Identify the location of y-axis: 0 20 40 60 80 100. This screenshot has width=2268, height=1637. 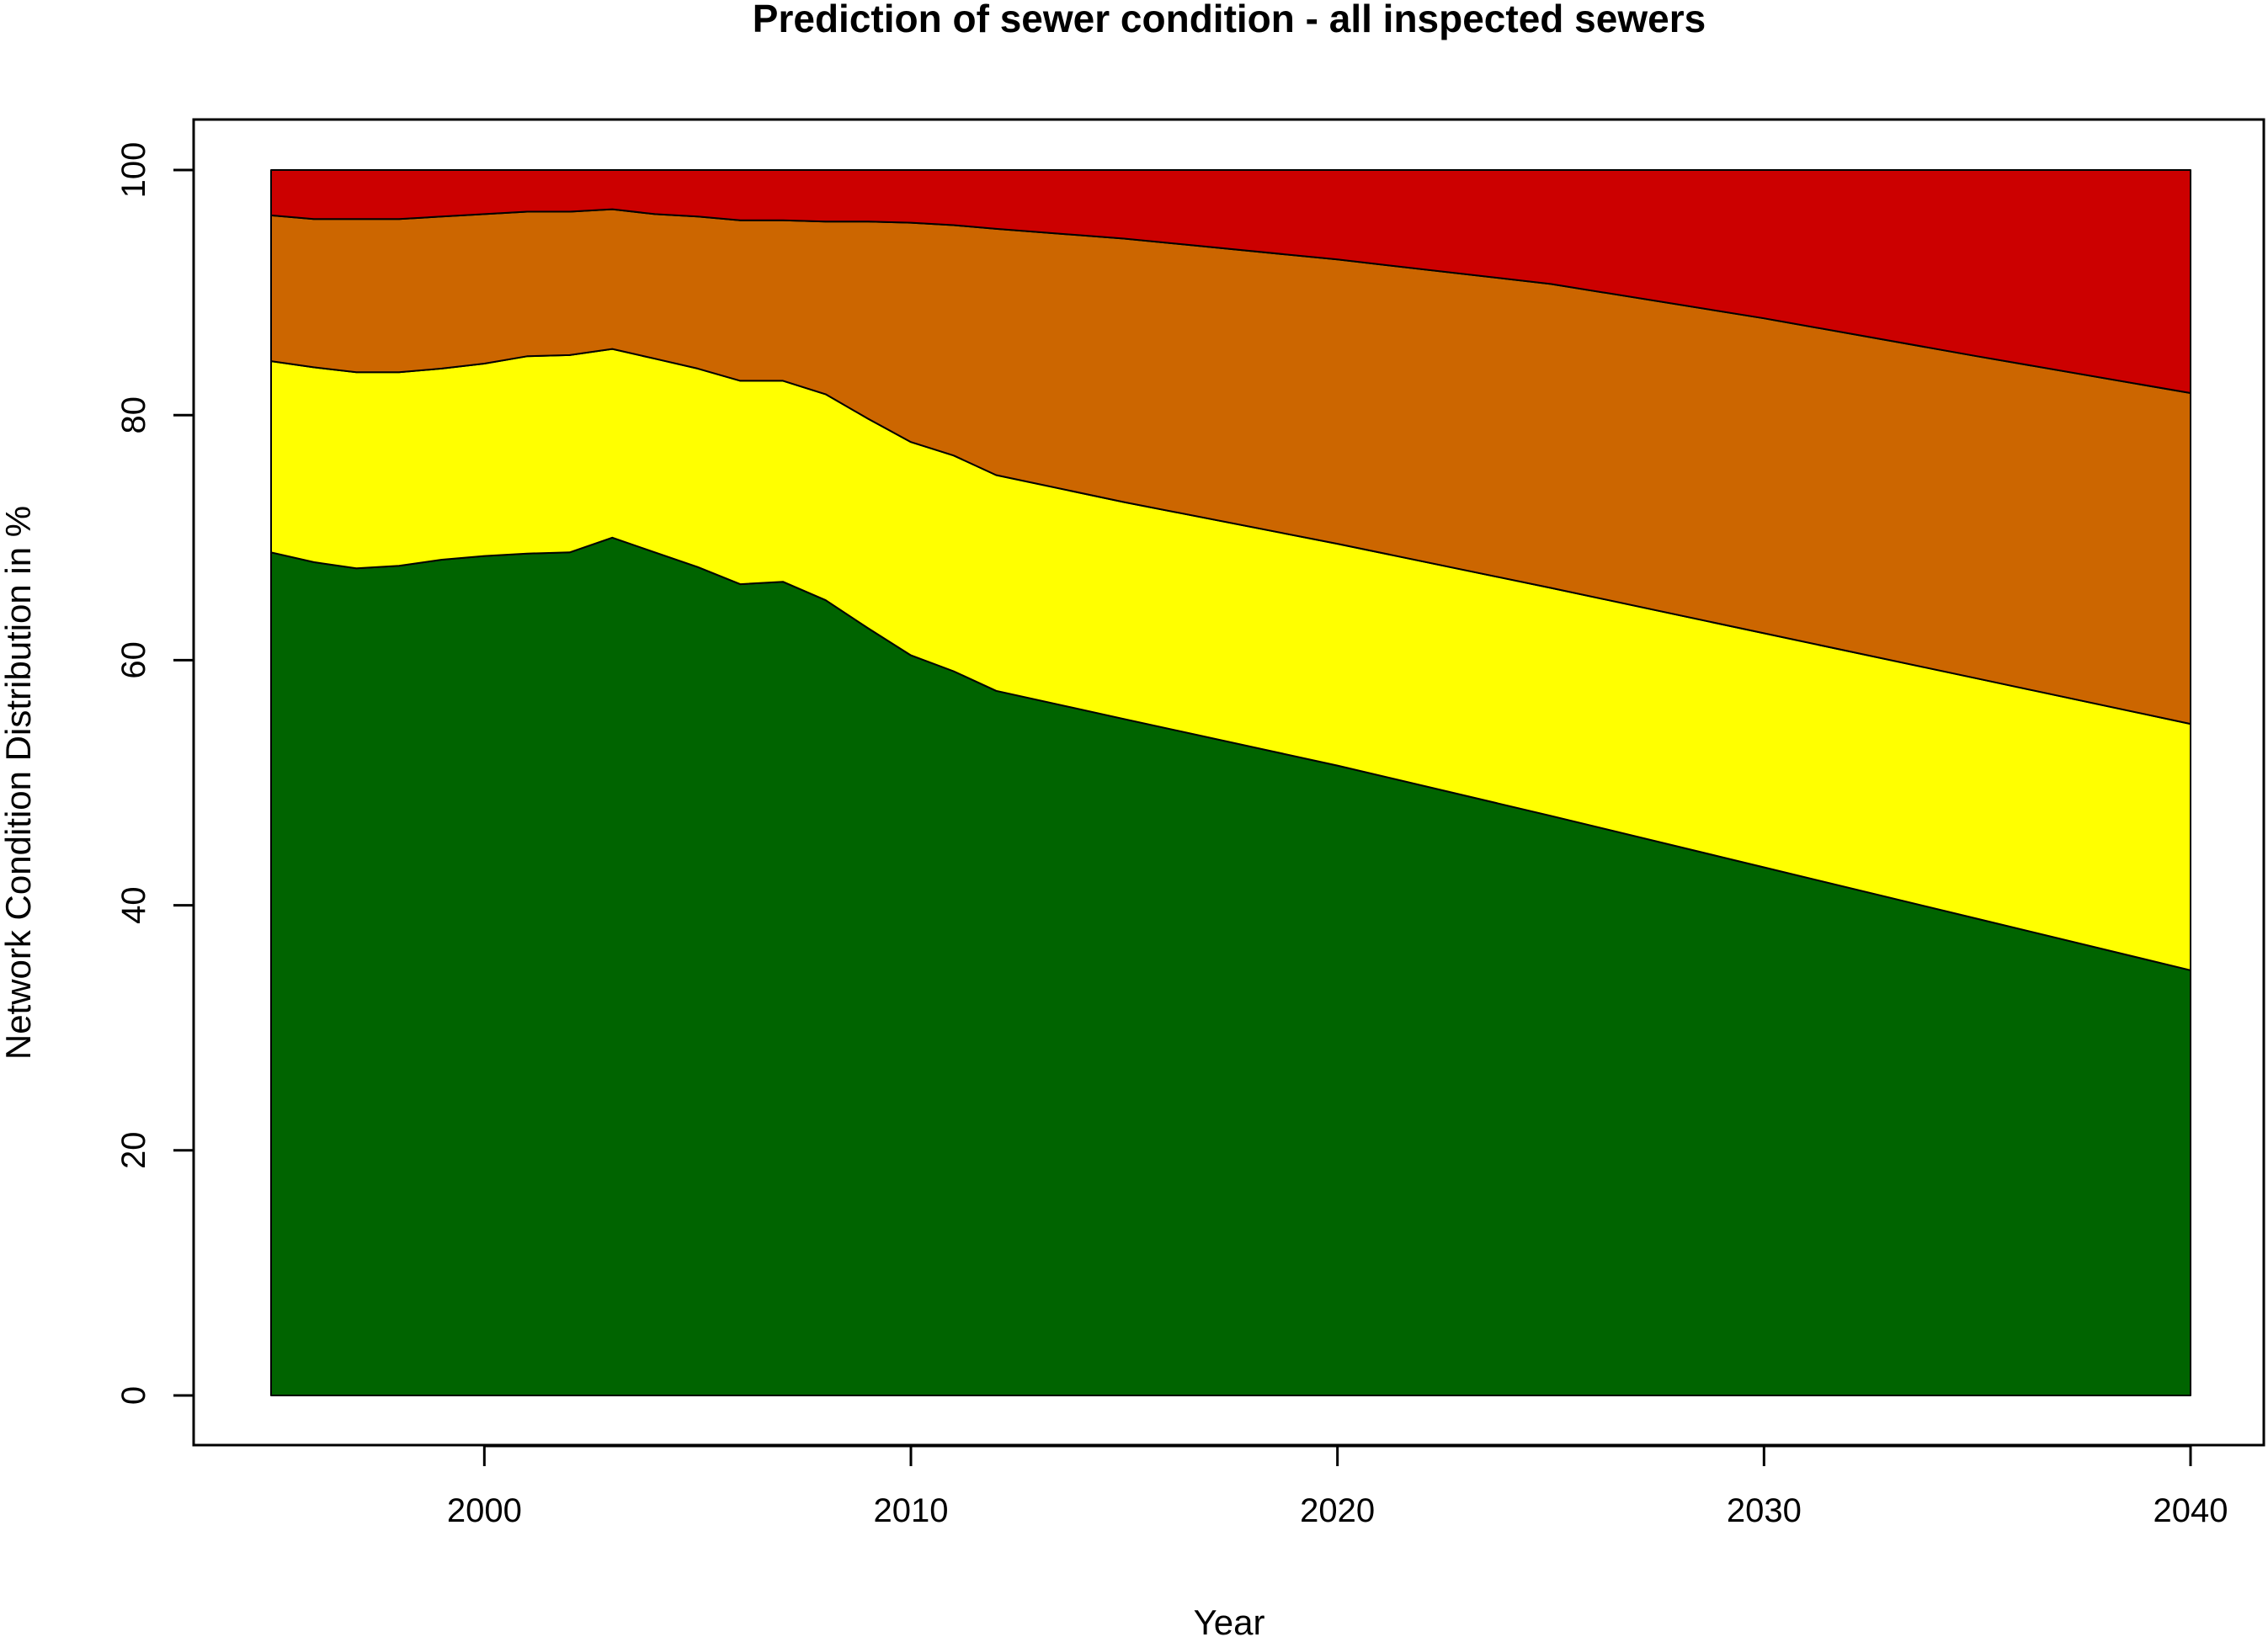
(155, 774).